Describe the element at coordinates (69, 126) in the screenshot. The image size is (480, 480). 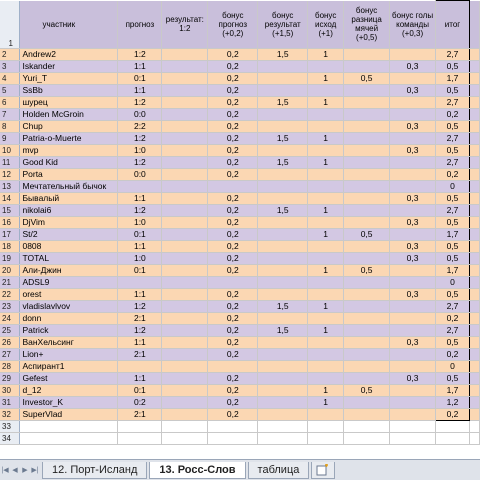
I see `participant-cell: Chup` at that location.